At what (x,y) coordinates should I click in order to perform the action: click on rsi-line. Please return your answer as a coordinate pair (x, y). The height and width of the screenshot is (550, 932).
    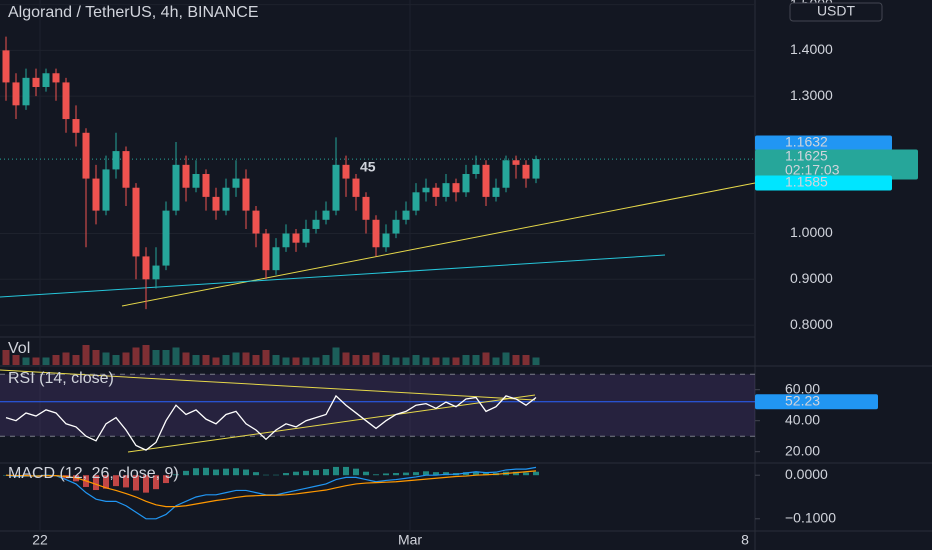
    Looking at the image, I should click on (271, 422).